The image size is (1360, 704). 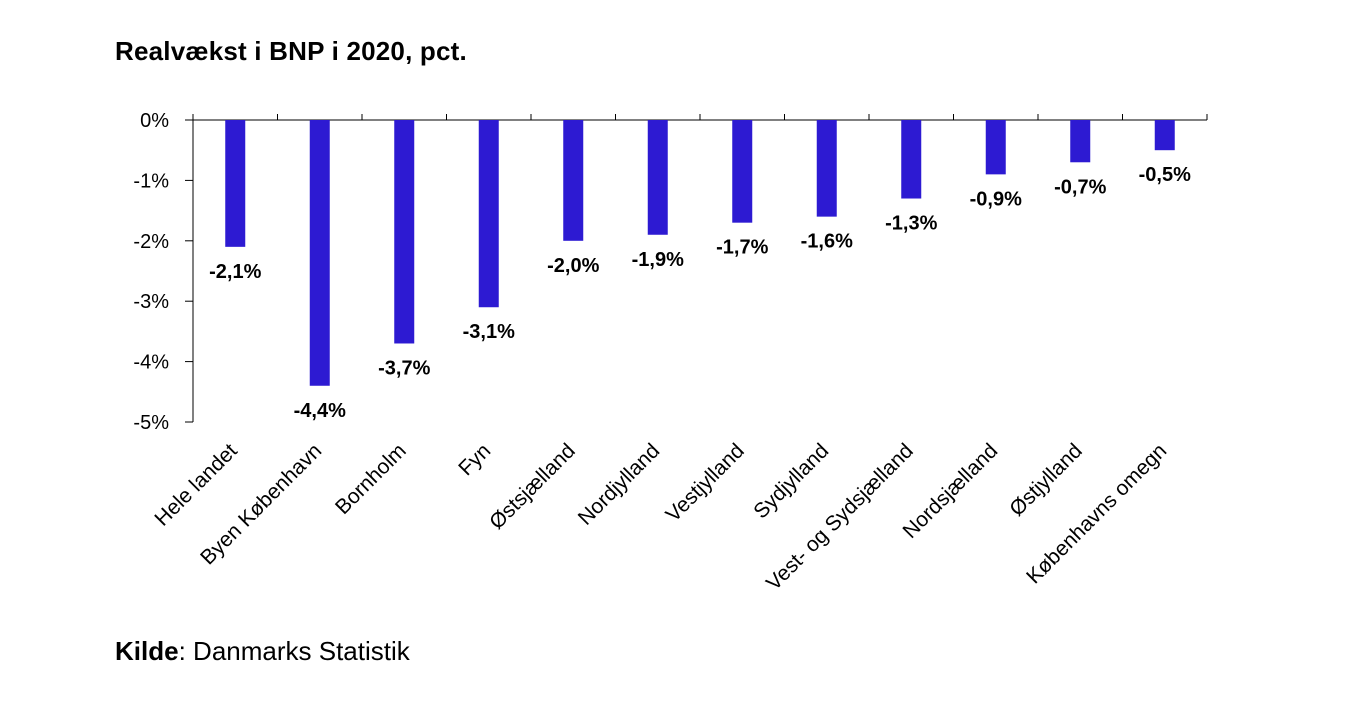 What do you see at coordinates (474, 459) in the screenshot?
I see `x-tick-label: Fyn` at bounding box center [474, 459].